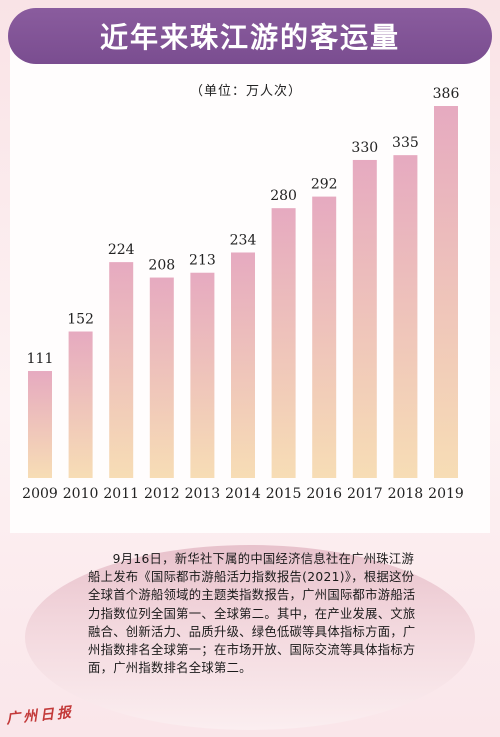 The image size is (500, 737). I want to click on value-label-2009: 111, so click(40, 359).